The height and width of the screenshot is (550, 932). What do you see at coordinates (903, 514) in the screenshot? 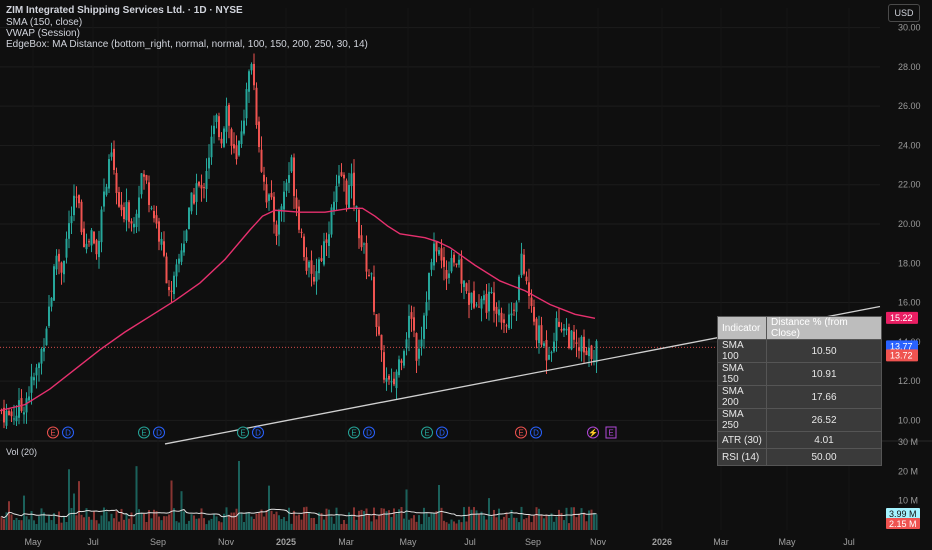
I see `volume-label-text: 3.99 M` at bounding box center [903, 514].